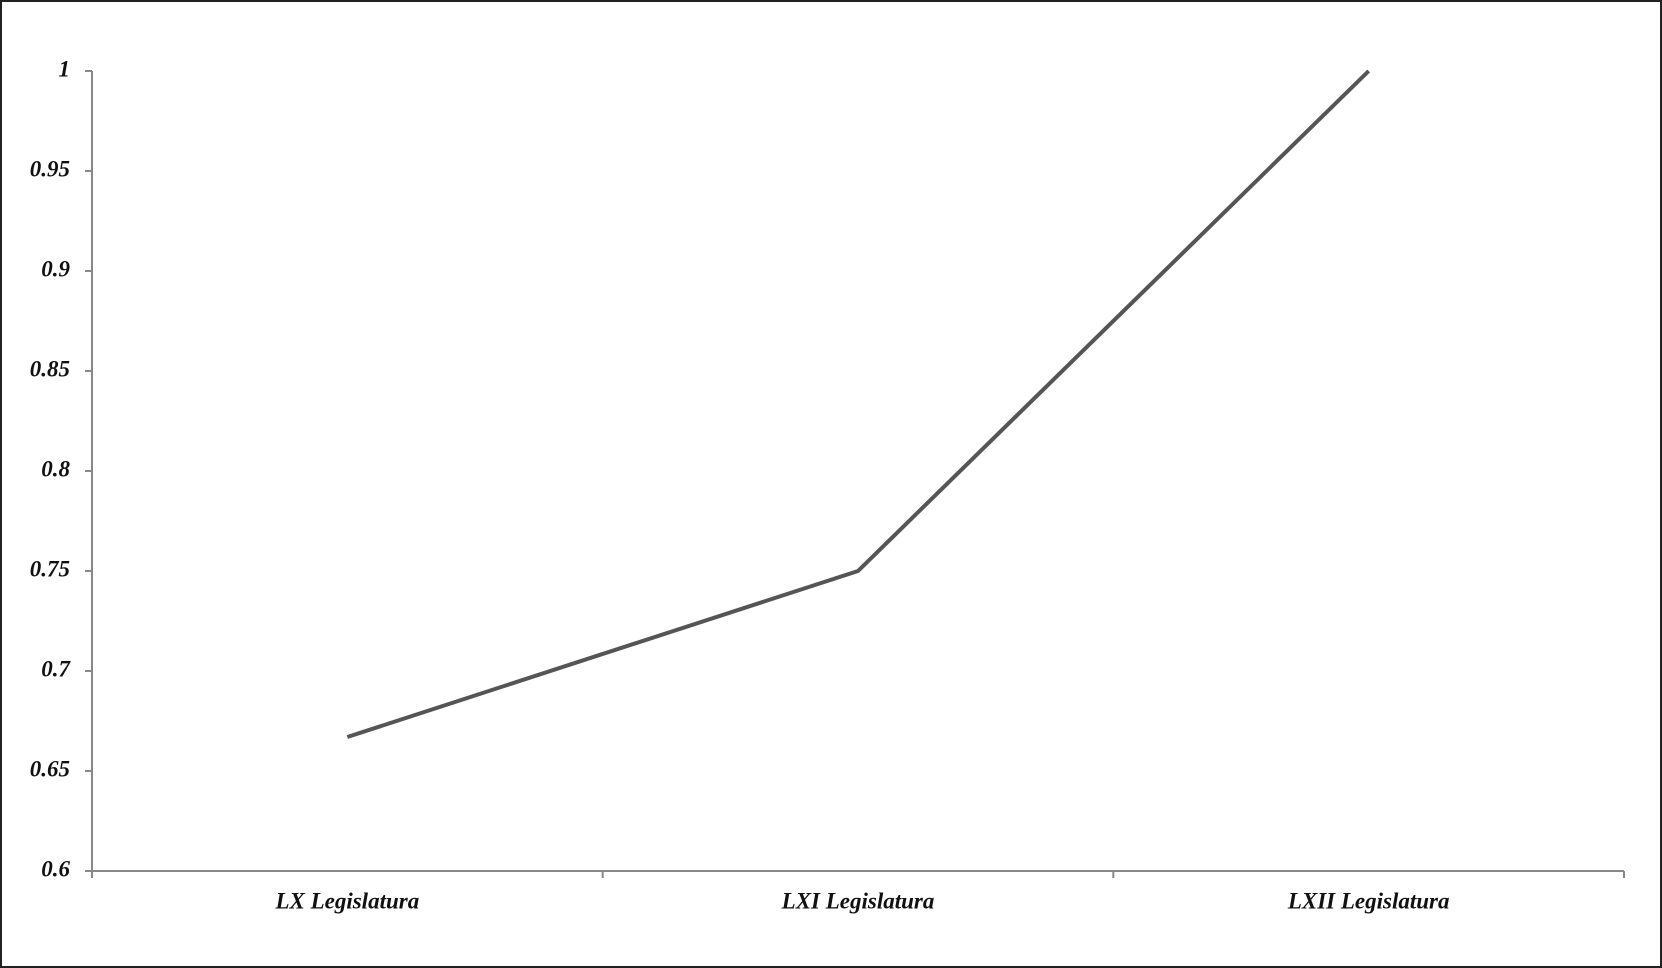 This screenshot has width=1662, height=968. I want to click on x-tick-label: LXI Legislatura, so click(858, 900).